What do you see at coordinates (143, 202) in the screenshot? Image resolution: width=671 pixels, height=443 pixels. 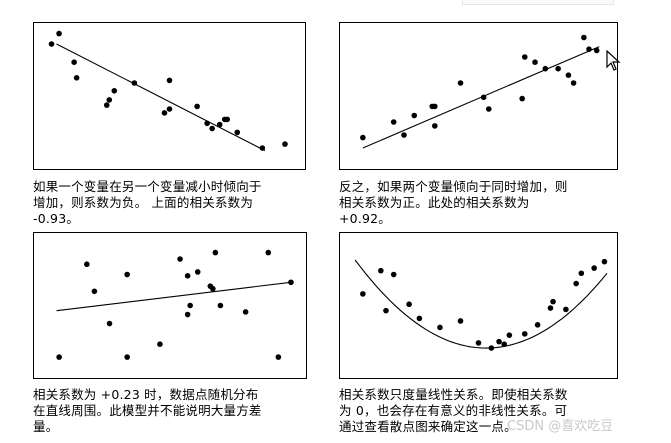 I see `caption-1-line-2: 增加，则系数为负。 上面的相关系数为` at bounding box center [143, 202].